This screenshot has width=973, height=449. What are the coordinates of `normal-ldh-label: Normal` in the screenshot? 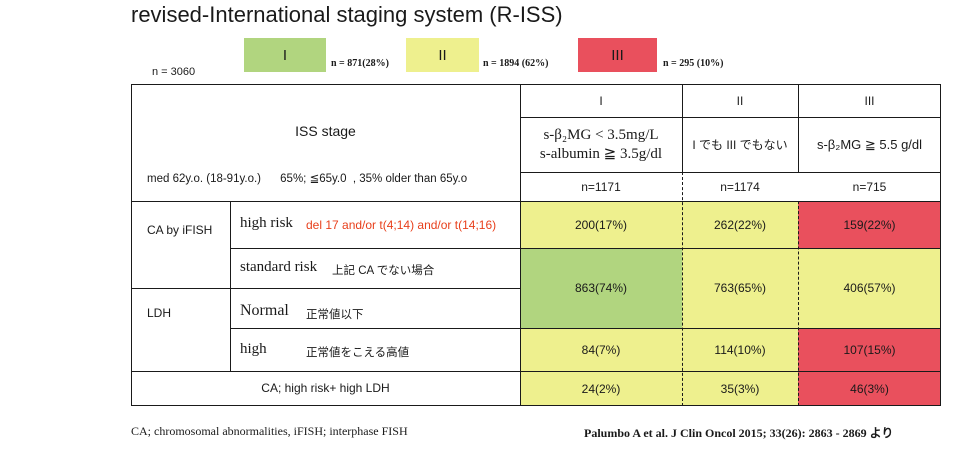 It's located at (264, 310).